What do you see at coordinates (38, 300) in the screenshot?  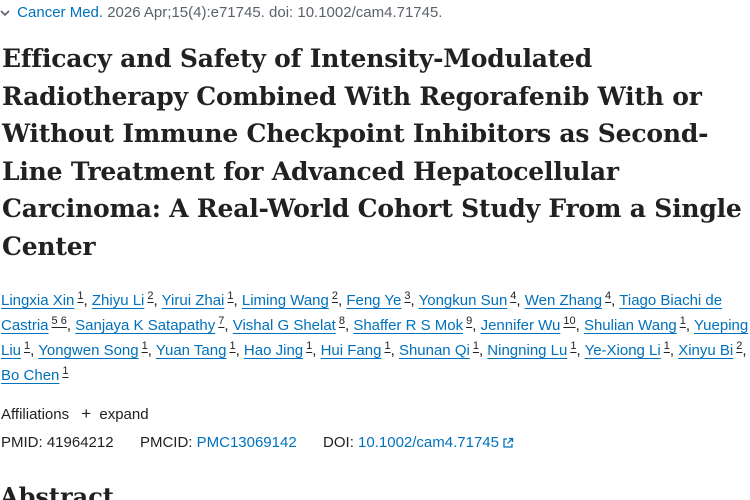 I see `author-name-link: Lingxia Xin` at bounding box center [38, 300].